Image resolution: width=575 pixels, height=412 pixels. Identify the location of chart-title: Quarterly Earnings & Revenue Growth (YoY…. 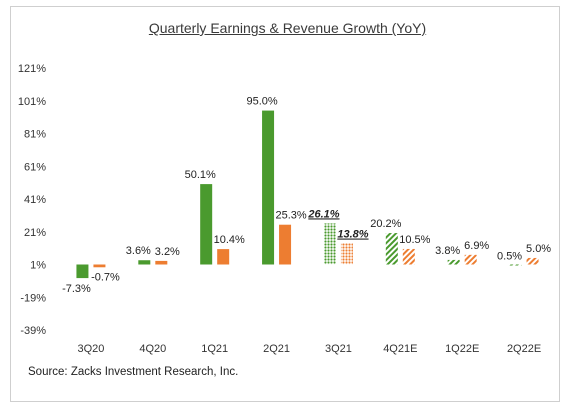
(287, 28).